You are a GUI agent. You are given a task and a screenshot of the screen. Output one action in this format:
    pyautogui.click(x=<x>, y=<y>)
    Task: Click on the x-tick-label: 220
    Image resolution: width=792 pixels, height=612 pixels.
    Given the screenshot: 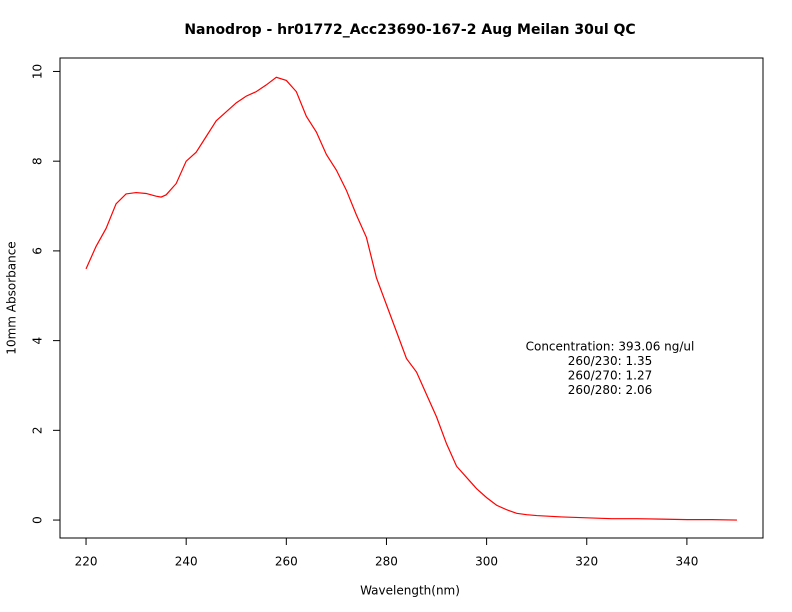 What is the action you would take?
    pyautogui.click(x=86, y=562)
    